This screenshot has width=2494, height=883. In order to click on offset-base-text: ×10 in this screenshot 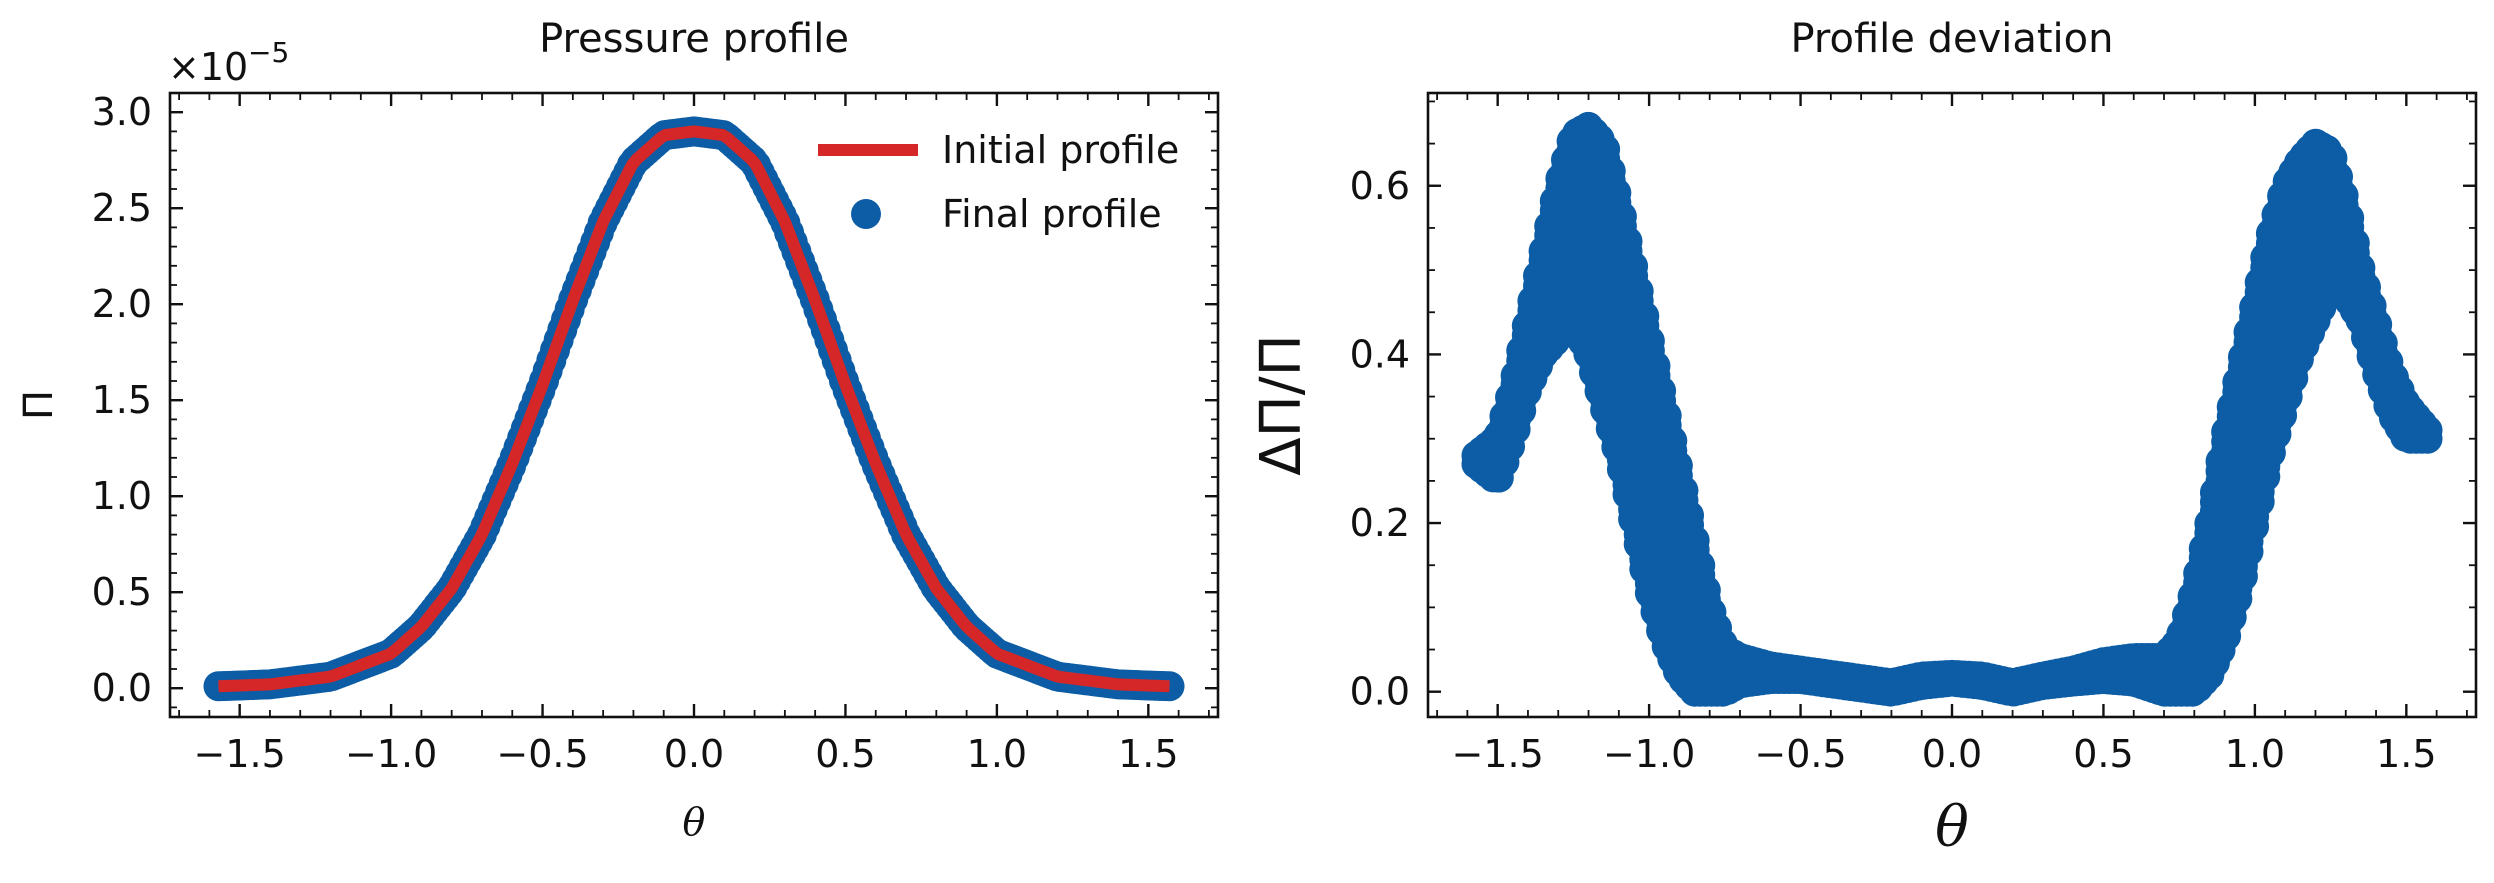, I will do `click(208, 67)`.